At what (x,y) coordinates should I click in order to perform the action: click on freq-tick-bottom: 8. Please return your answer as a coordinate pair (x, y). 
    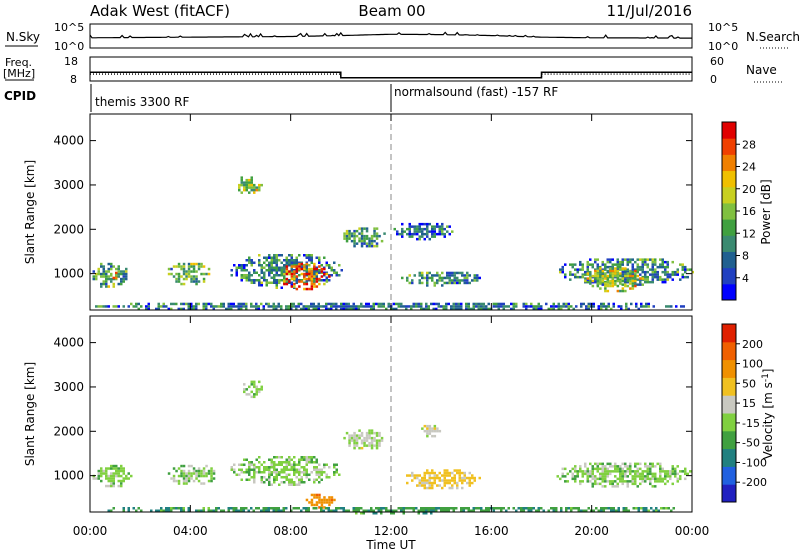
    Looking at the image, I should click on (73, 79).